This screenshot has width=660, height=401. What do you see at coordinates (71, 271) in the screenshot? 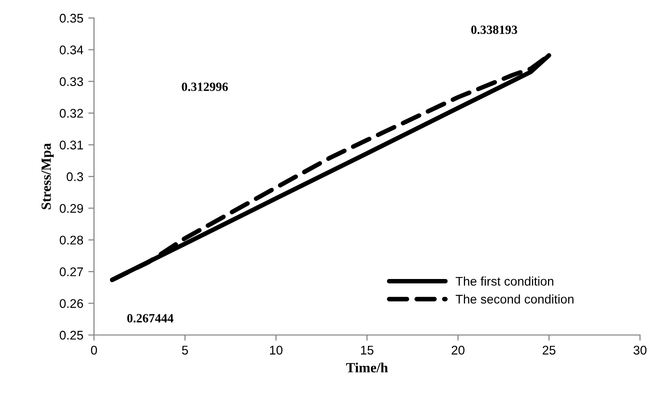
I see `y-tick-label: 0.27` at bounding box center [71, 271].